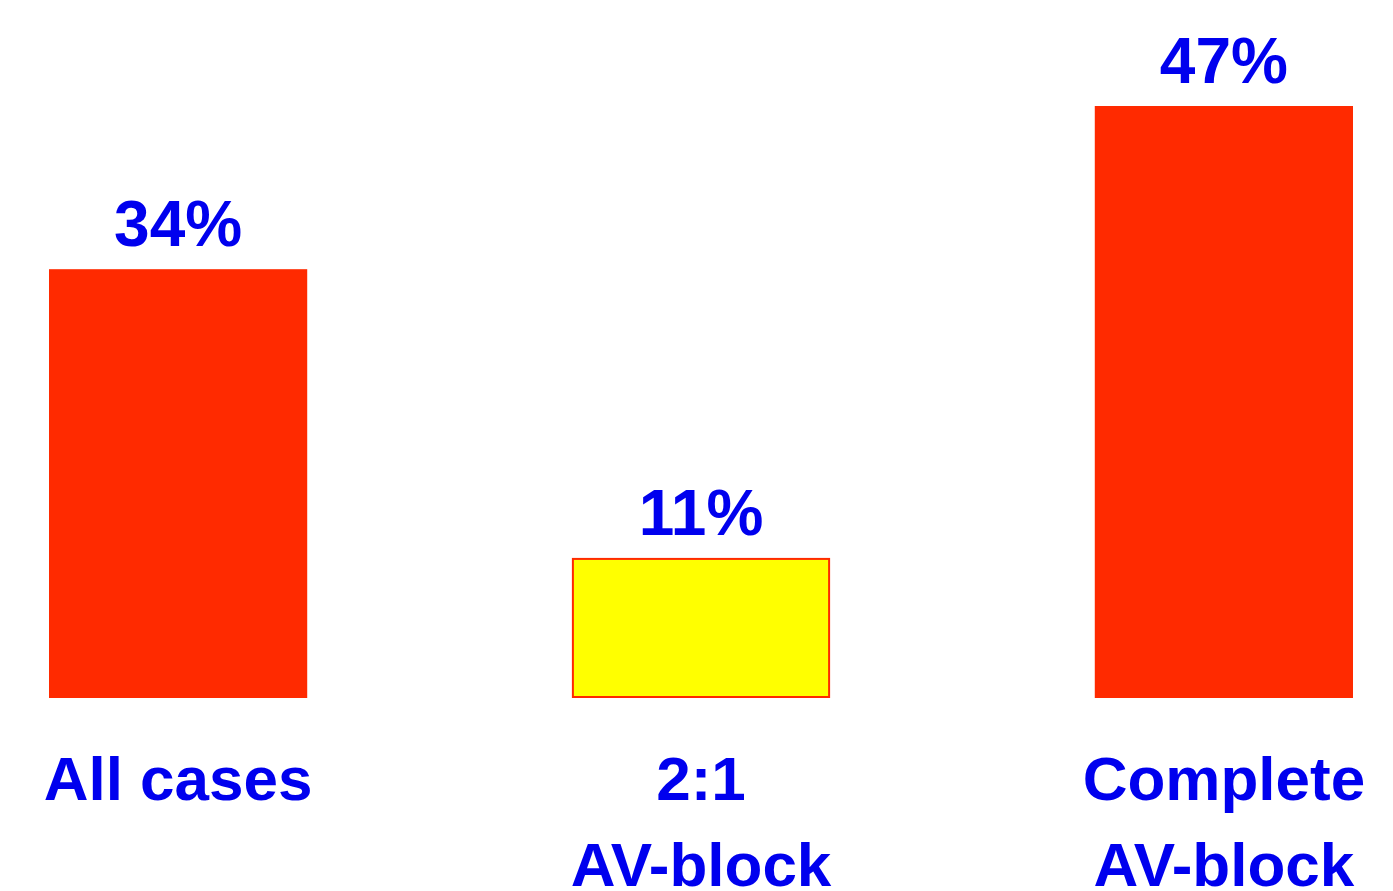 This screenshot has height=891, width=1393. Describe the element at coordinates (1224, 817) in the screenshot. I see `x-tick-label: Complete AV-block` at that location.